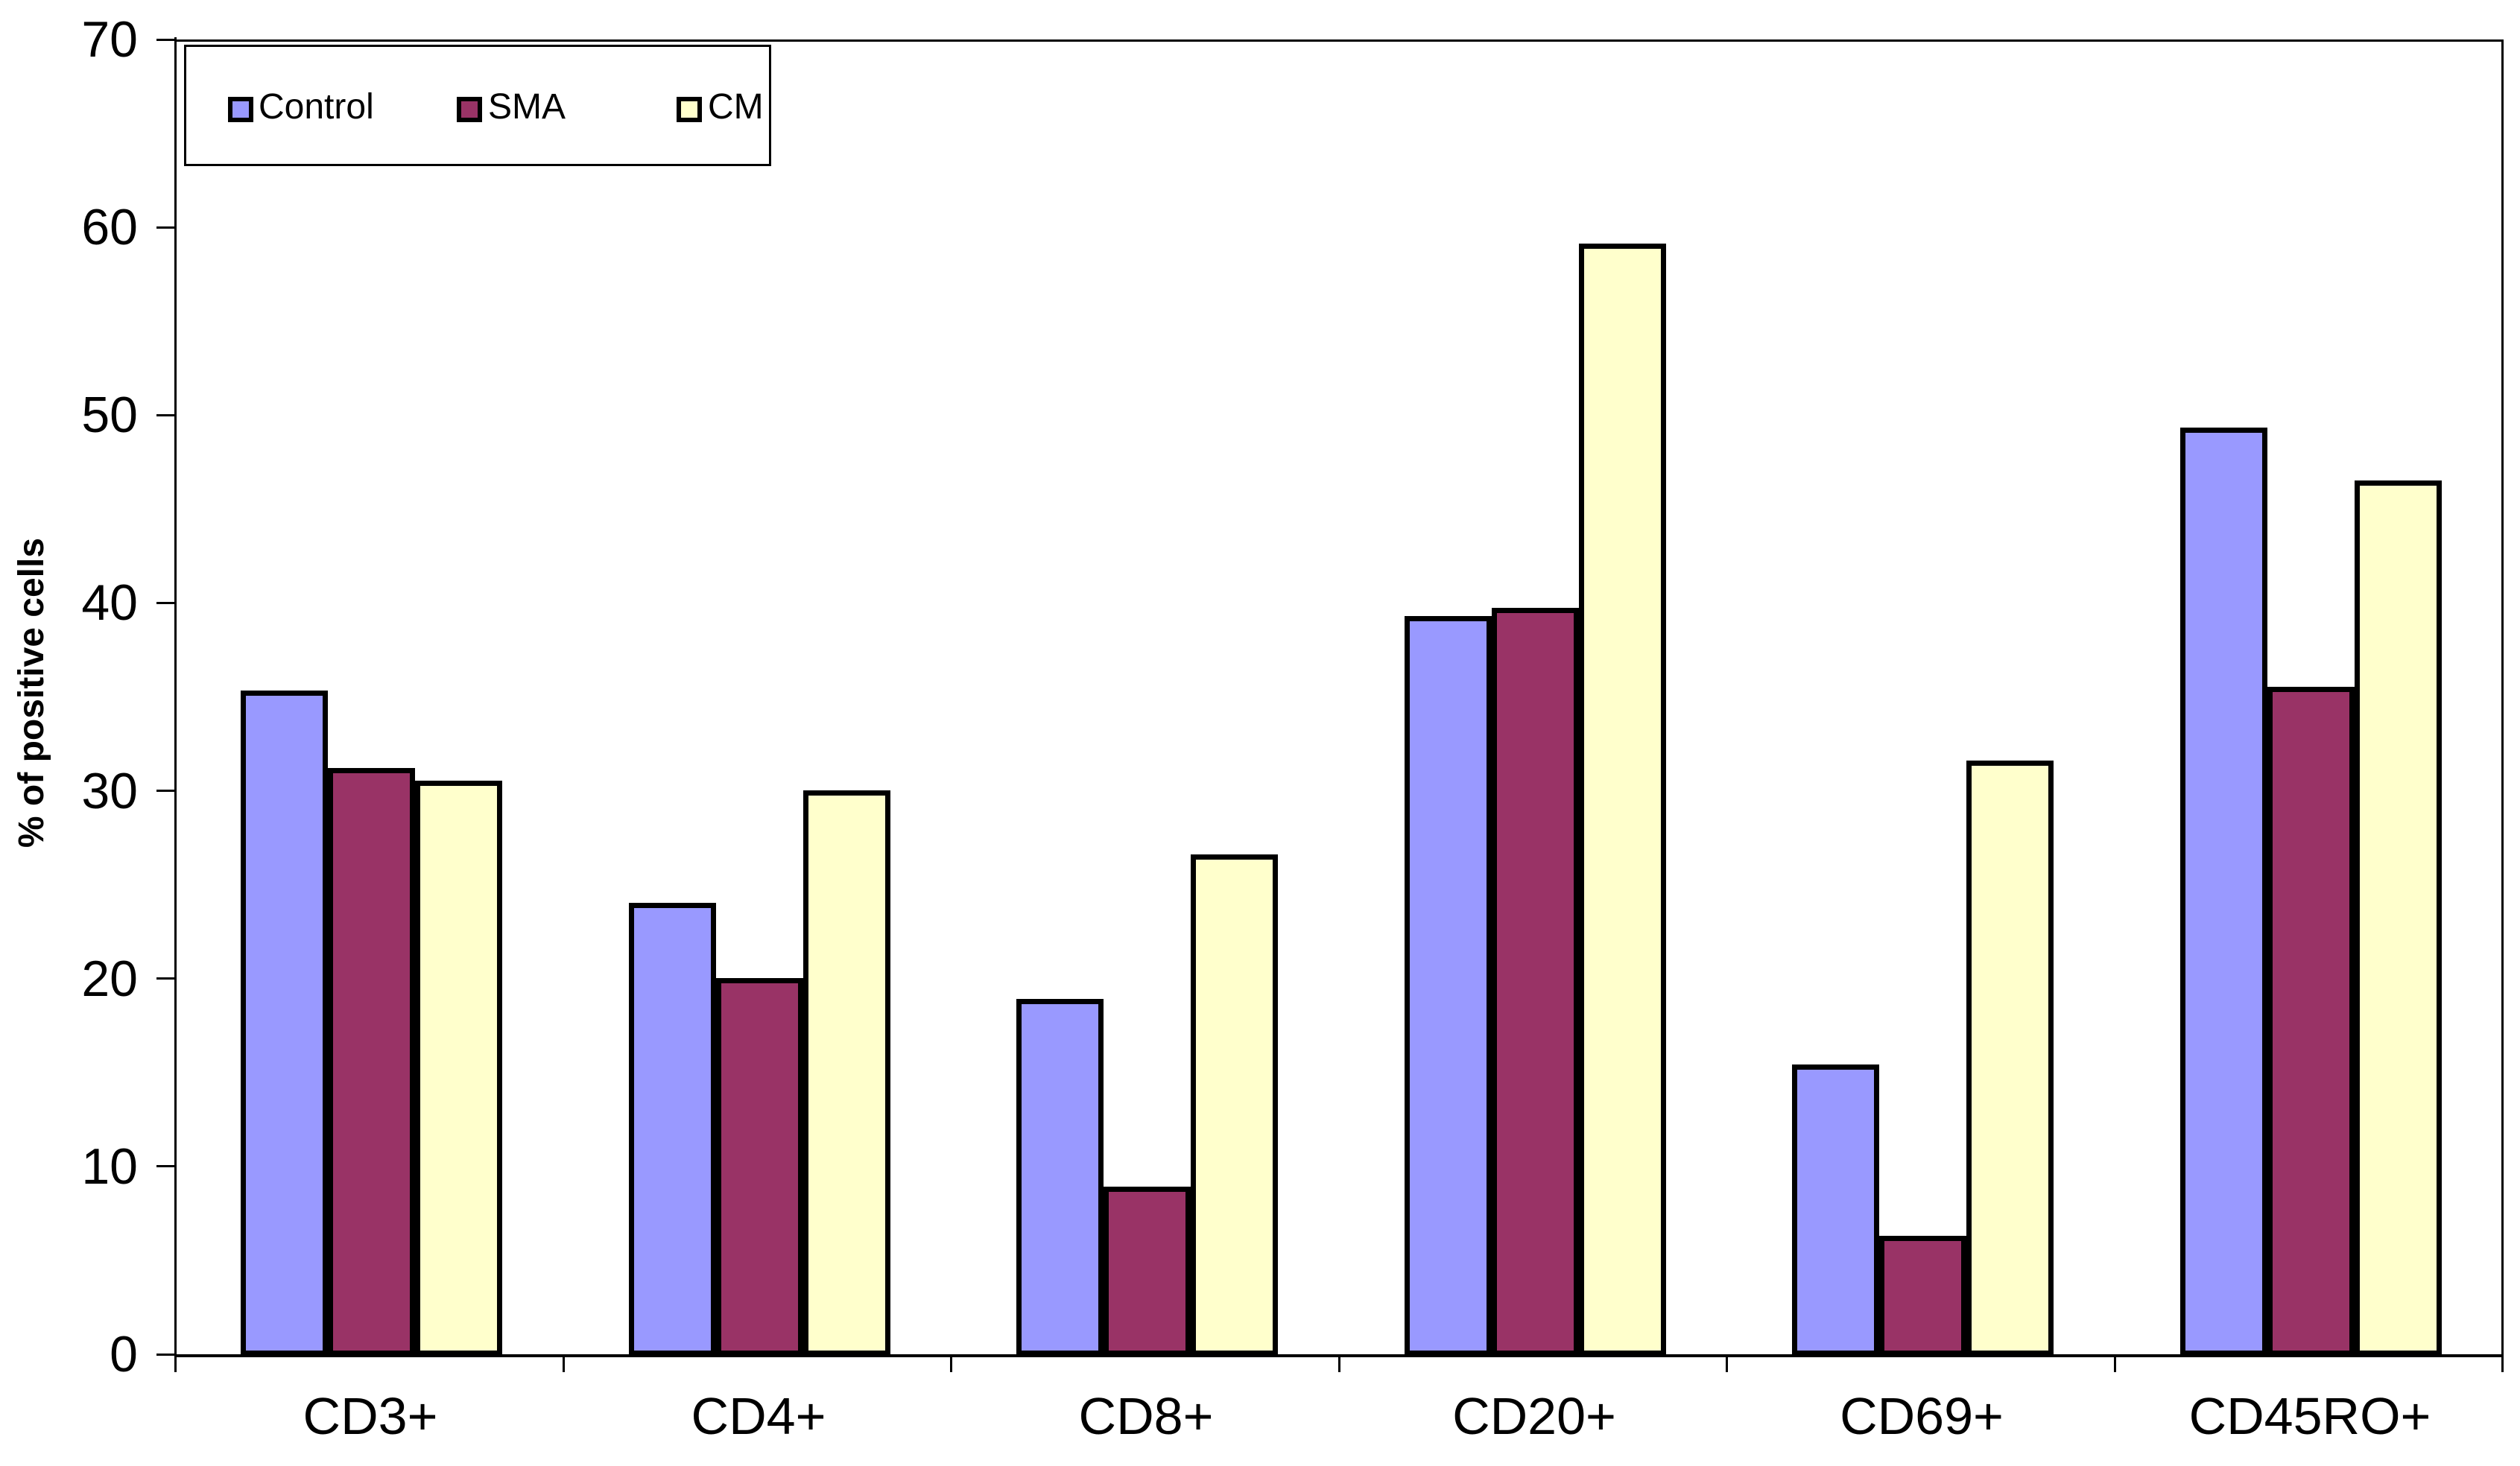 The height and width of the screenshot is (1466, 2520). What do you see at coordinates (109, 415) in the screenshot?
I see `y-tick-label: 50` at bounding box center [109, 415].